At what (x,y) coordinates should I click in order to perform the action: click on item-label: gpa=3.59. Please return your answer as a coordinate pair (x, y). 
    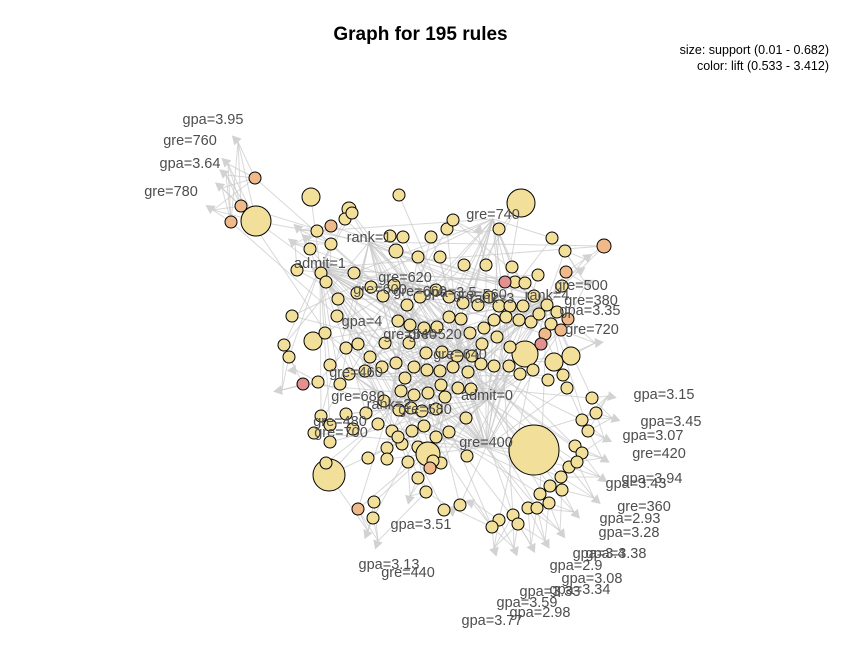
    Looking at the image, I should click on (527, 603).